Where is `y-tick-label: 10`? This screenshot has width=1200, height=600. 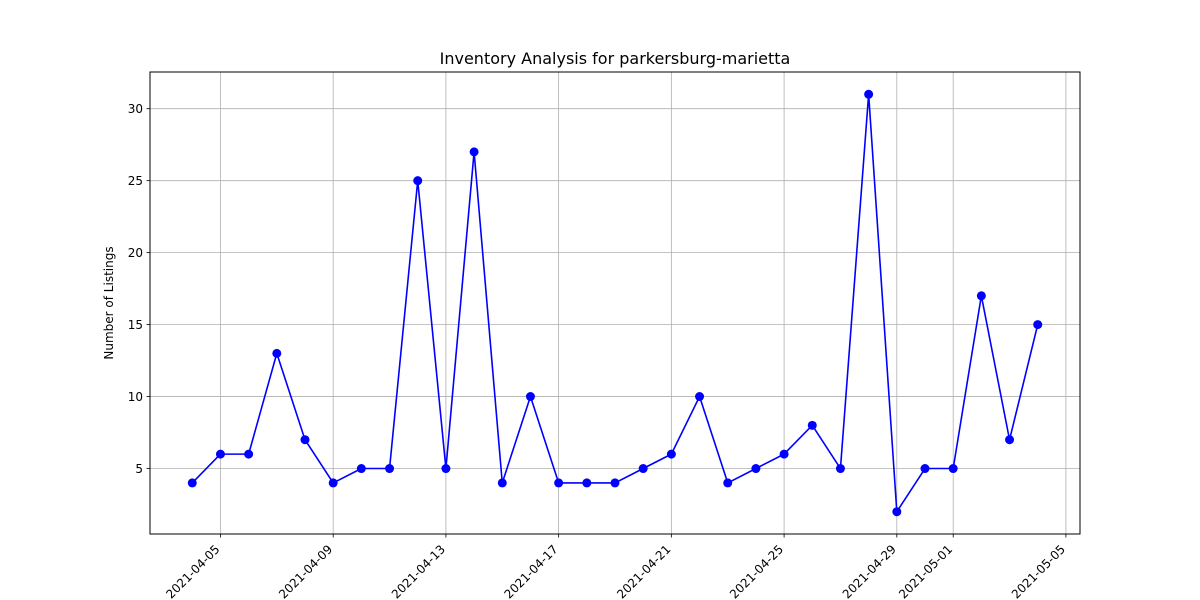
y-tick-label: 10 is located at coordinates (135, 397).